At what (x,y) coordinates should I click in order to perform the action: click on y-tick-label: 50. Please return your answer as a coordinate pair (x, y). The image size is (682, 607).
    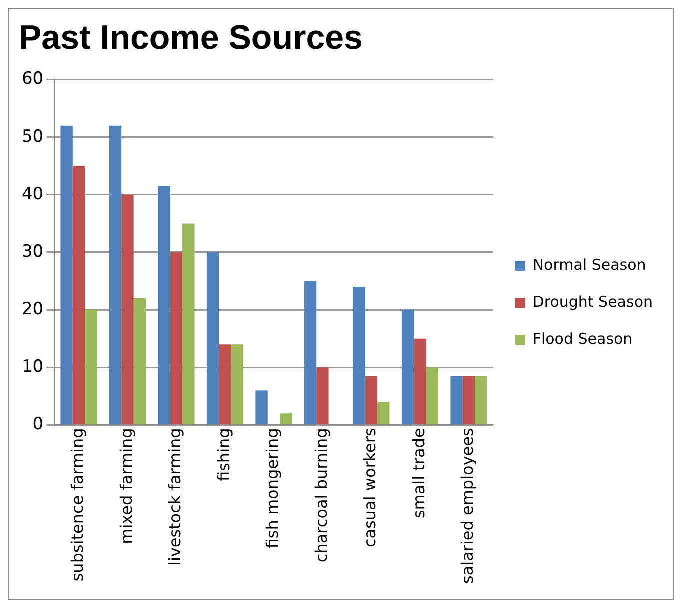
    Looking at the image, I should click on (33, 136).